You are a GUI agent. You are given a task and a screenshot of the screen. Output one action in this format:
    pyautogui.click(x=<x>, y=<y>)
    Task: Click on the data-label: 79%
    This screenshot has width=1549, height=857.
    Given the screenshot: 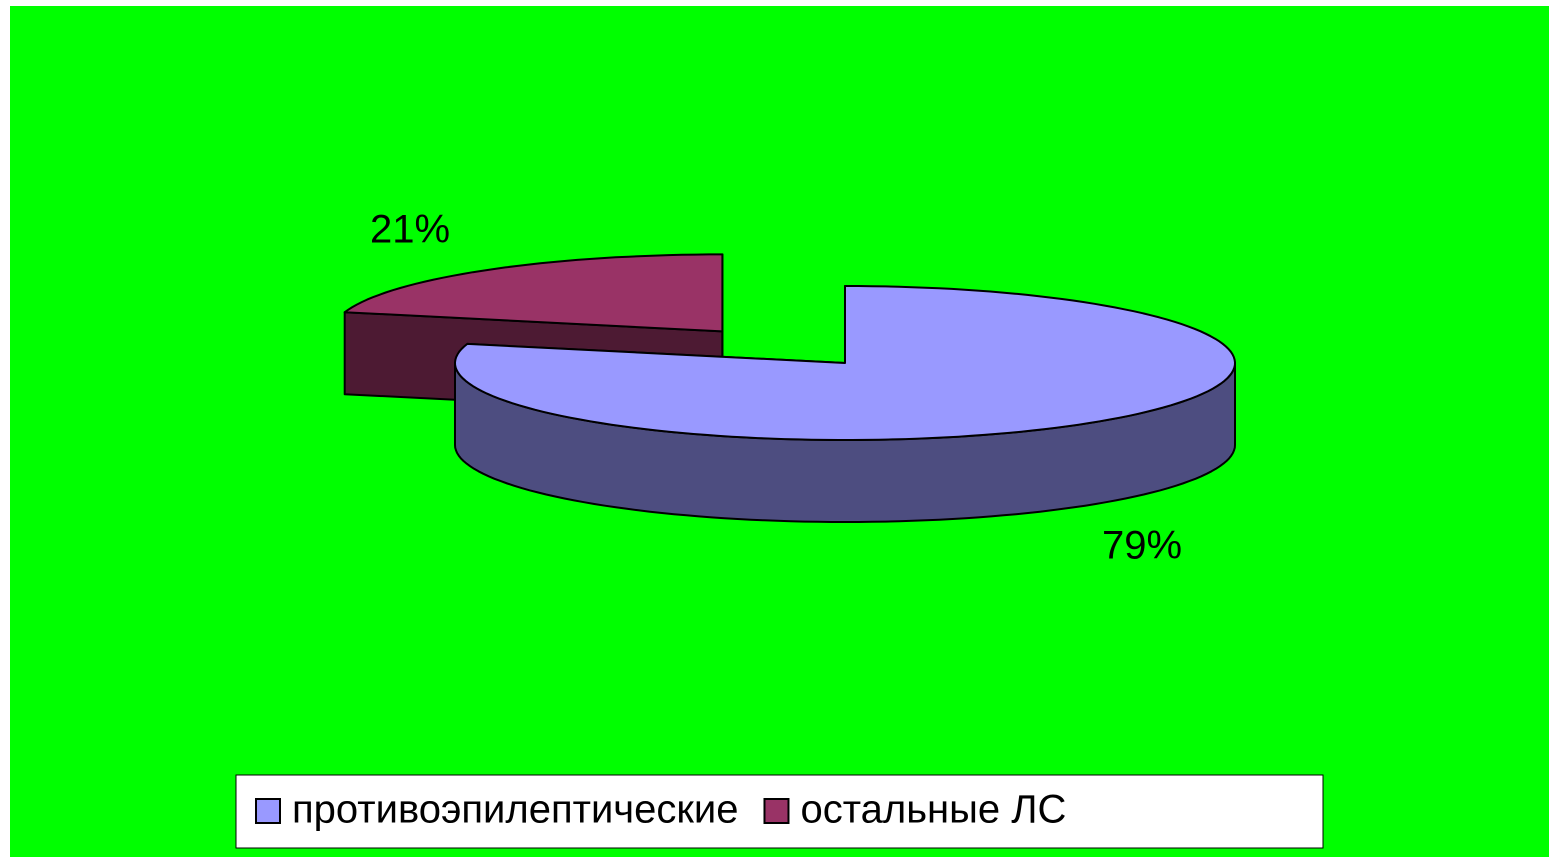 What is the action you would take?
    pyautogui.click(x=1142, y=546)
    